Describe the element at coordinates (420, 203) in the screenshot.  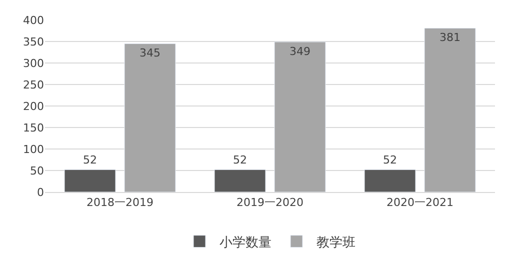
I see `x-tick-label: 2020一2021` at that location.